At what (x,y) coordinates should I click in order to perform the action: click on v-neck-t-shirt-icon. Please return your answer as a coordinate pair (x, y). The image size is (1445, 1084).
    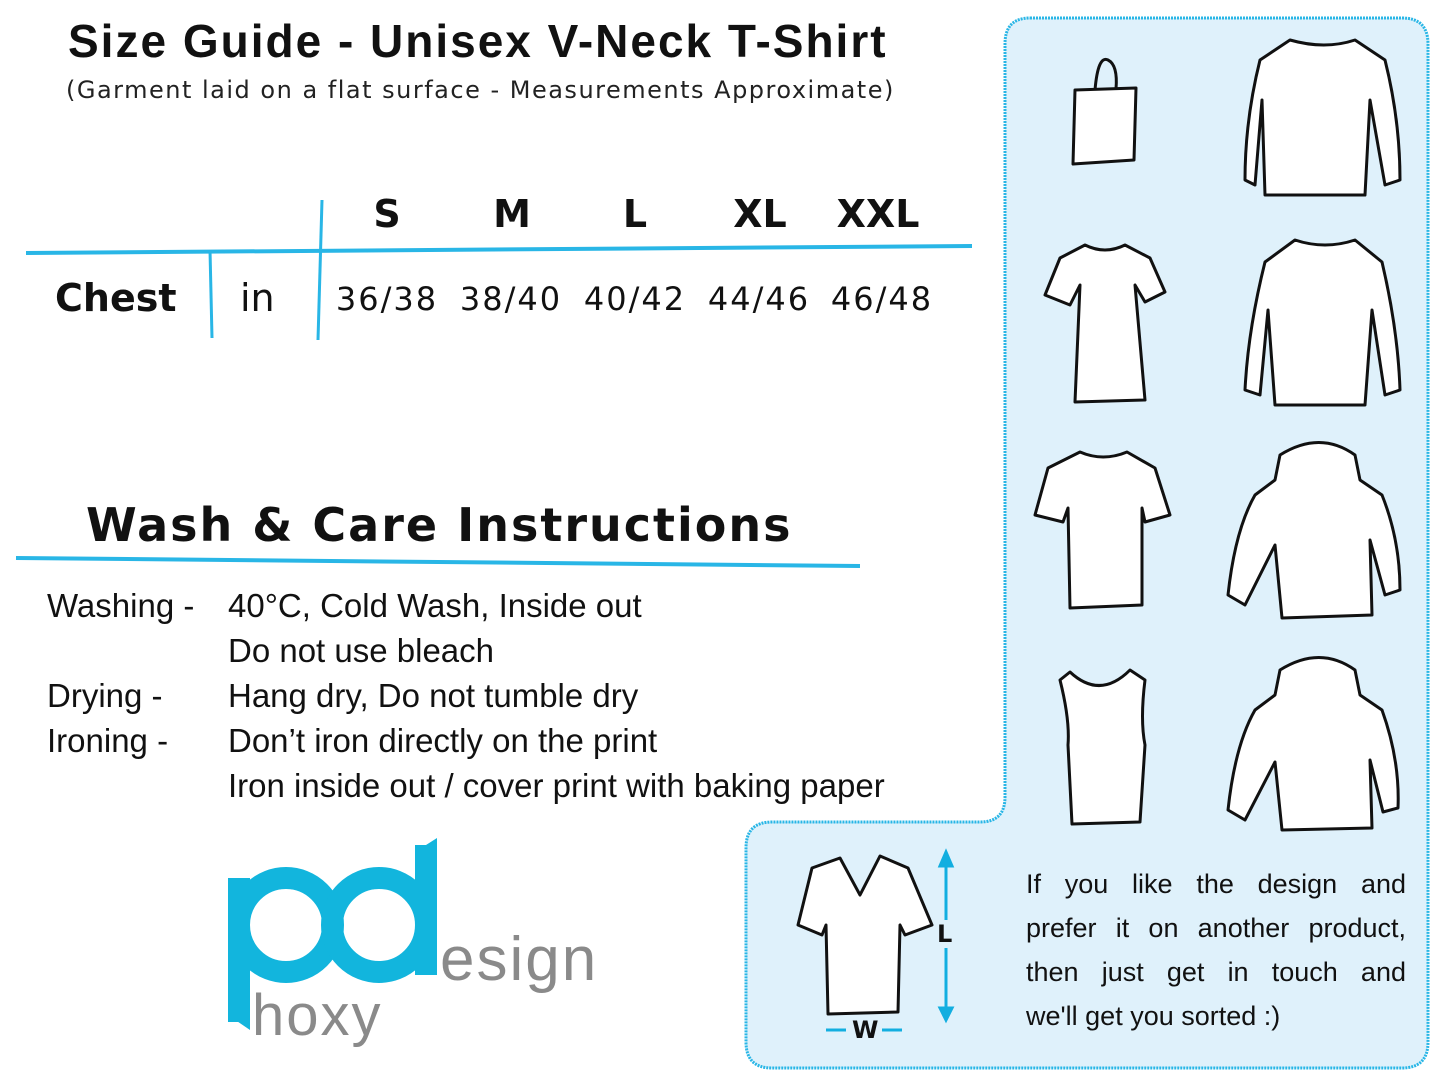
    Looking at the image, I should click on (865, 935).